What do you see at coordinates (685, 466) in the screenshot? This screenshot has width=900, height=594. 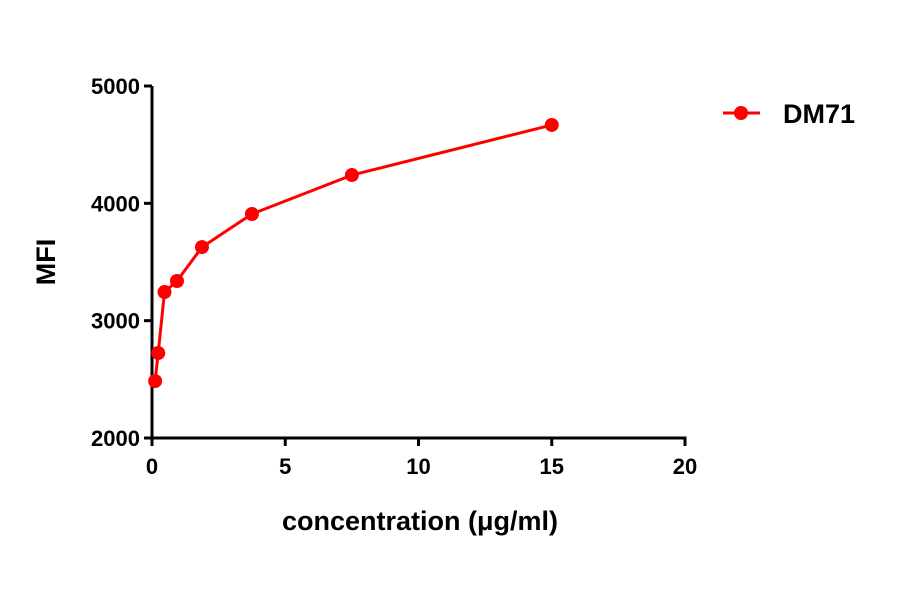 I see `x-tick-label: 20` at bounding box center [685, 466].